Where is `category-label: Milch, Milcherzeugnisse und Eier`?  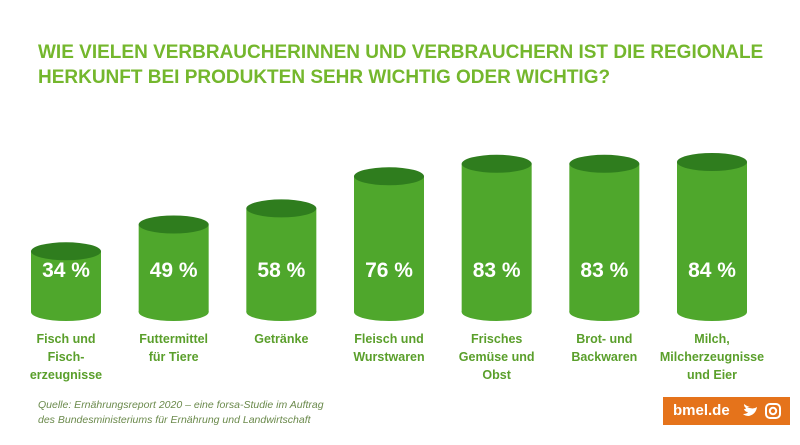 category-label: Milch, Milcherzeugnisse und Eier is located at coordinates (712, 357).